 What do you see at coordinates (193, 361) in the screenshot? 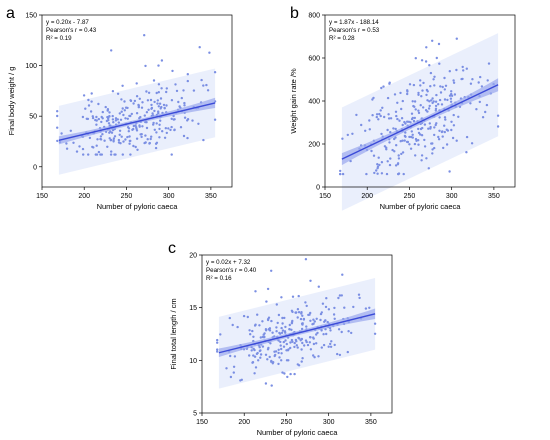
I see `y-tick-label: 10` at bounding box center [193, 361].